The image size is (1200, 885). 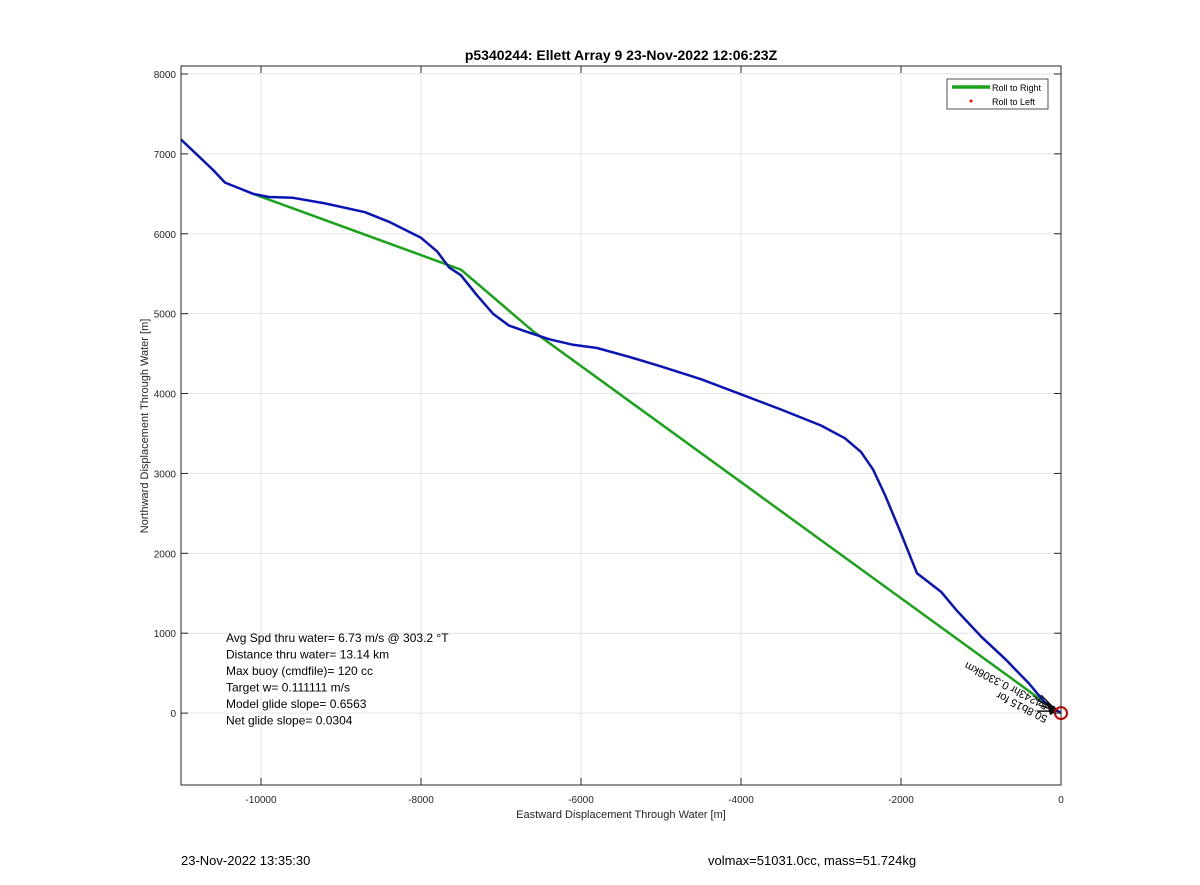 I want to click on annotation-line: Avg Spd thru water= 6.73 m/s @ 303.2 °T, so click(x=337, y=638).